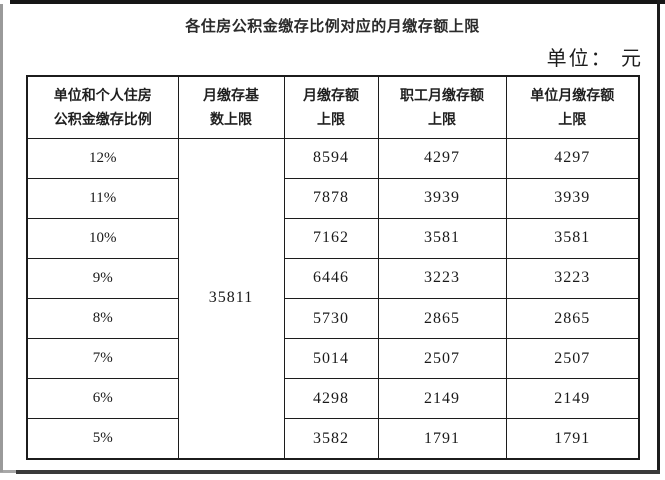 The height and width of the screenshot is (480, 665). I want to click on ratio-cell: 5%, so click(102, 439).